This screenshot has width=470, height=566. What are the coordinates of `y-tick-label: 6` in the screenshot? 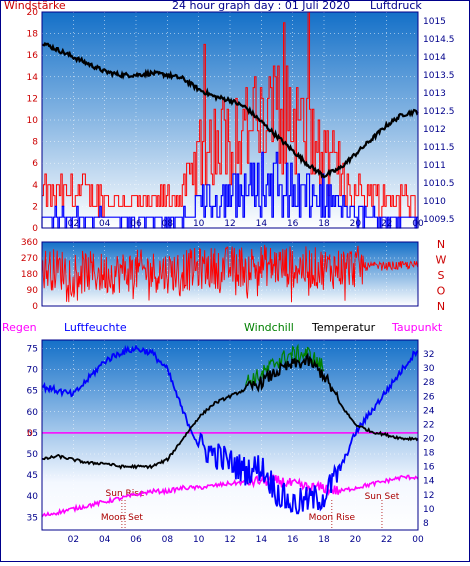 It's located at (35, 164).